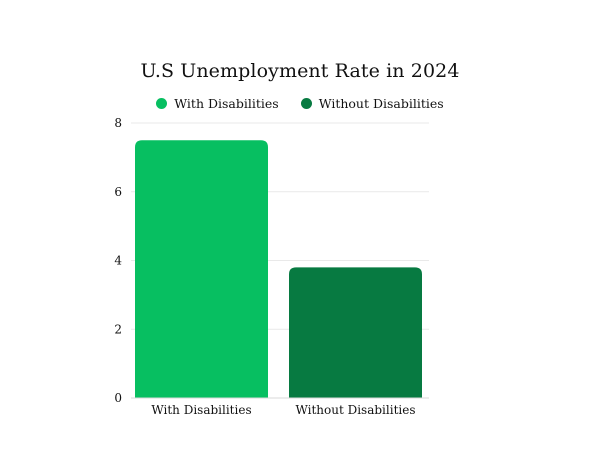 This screenshot has width=600, height=451. What do you see at coordinates (201, 269) in the screenshot?
I see `bar-with-disabilities` at bounding box center [201, 269].